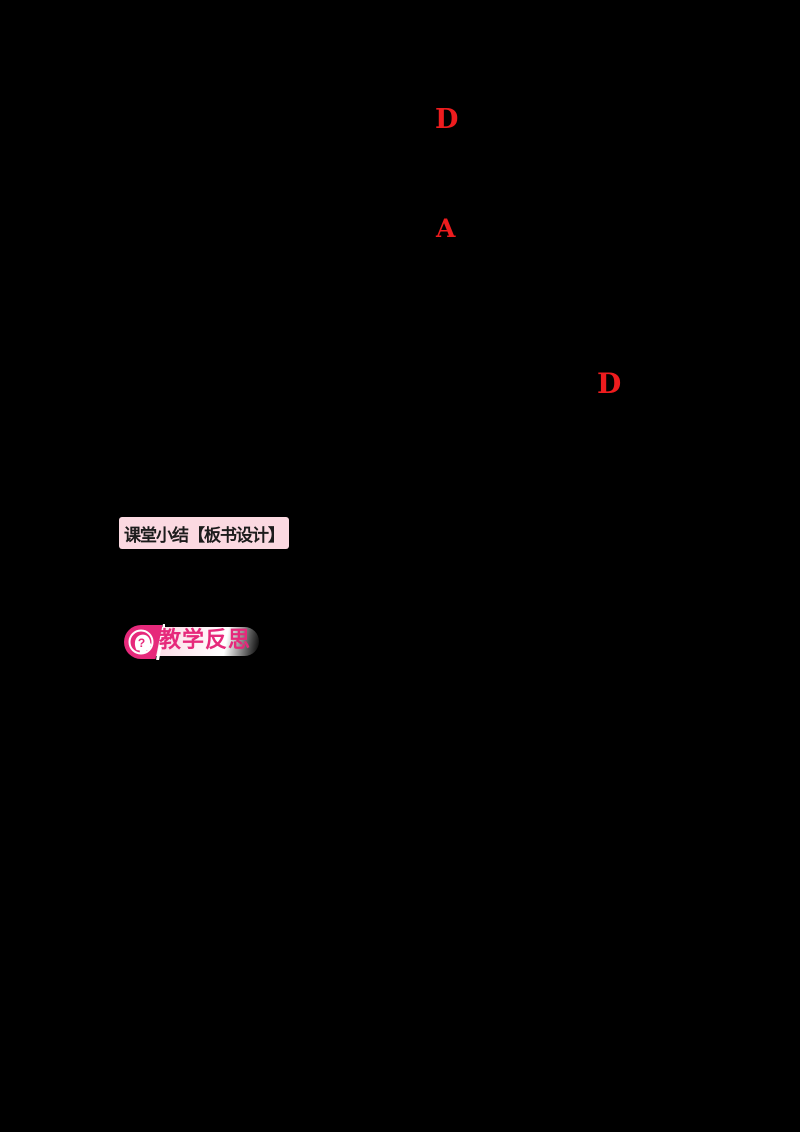 The width and height of the screenshot is (800, 1132). I want to click on head-question-icon: ?, so click(143, 642).